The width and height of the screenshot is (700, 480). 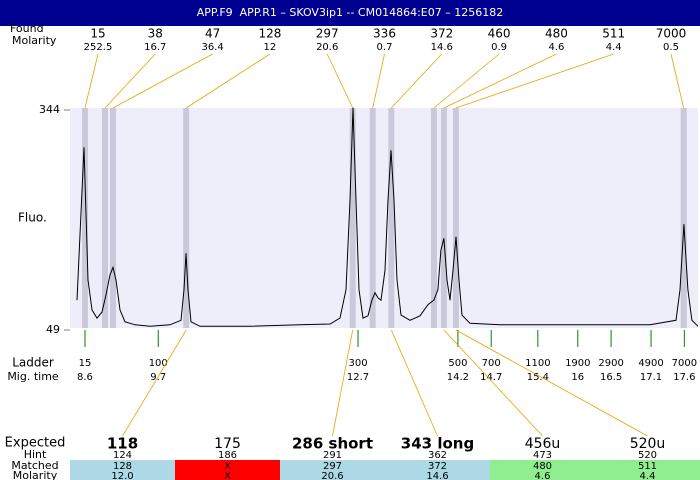 I want to click on matched-size: 511, so click(x=647, y=466).